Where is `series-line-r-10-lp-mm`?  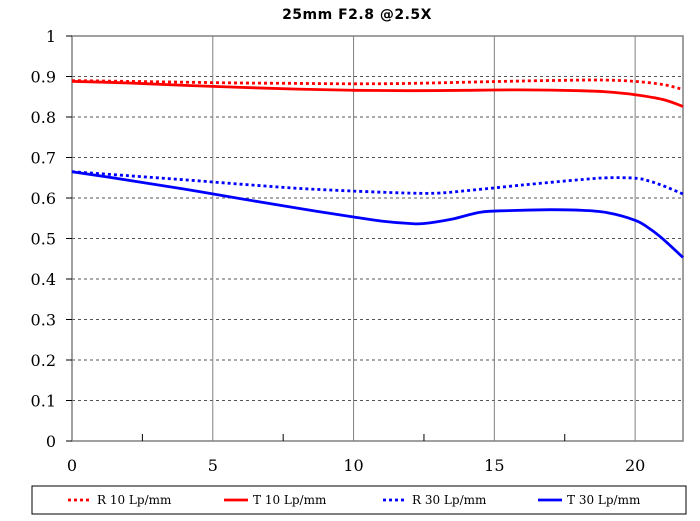
series-line-r-10-lp-mm is located at coordinates (377, 84).